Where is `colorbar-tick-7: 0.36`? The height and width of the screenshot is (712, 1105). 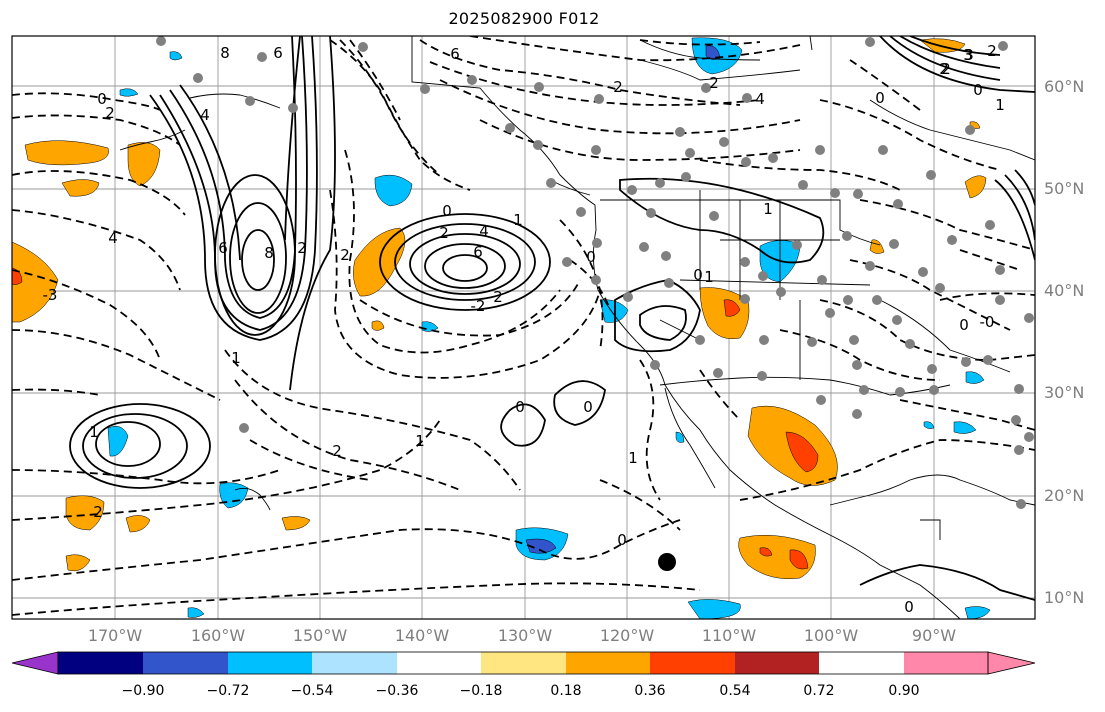 colorbar-tick-7: 0.36 is located at coordinates (650, 691).